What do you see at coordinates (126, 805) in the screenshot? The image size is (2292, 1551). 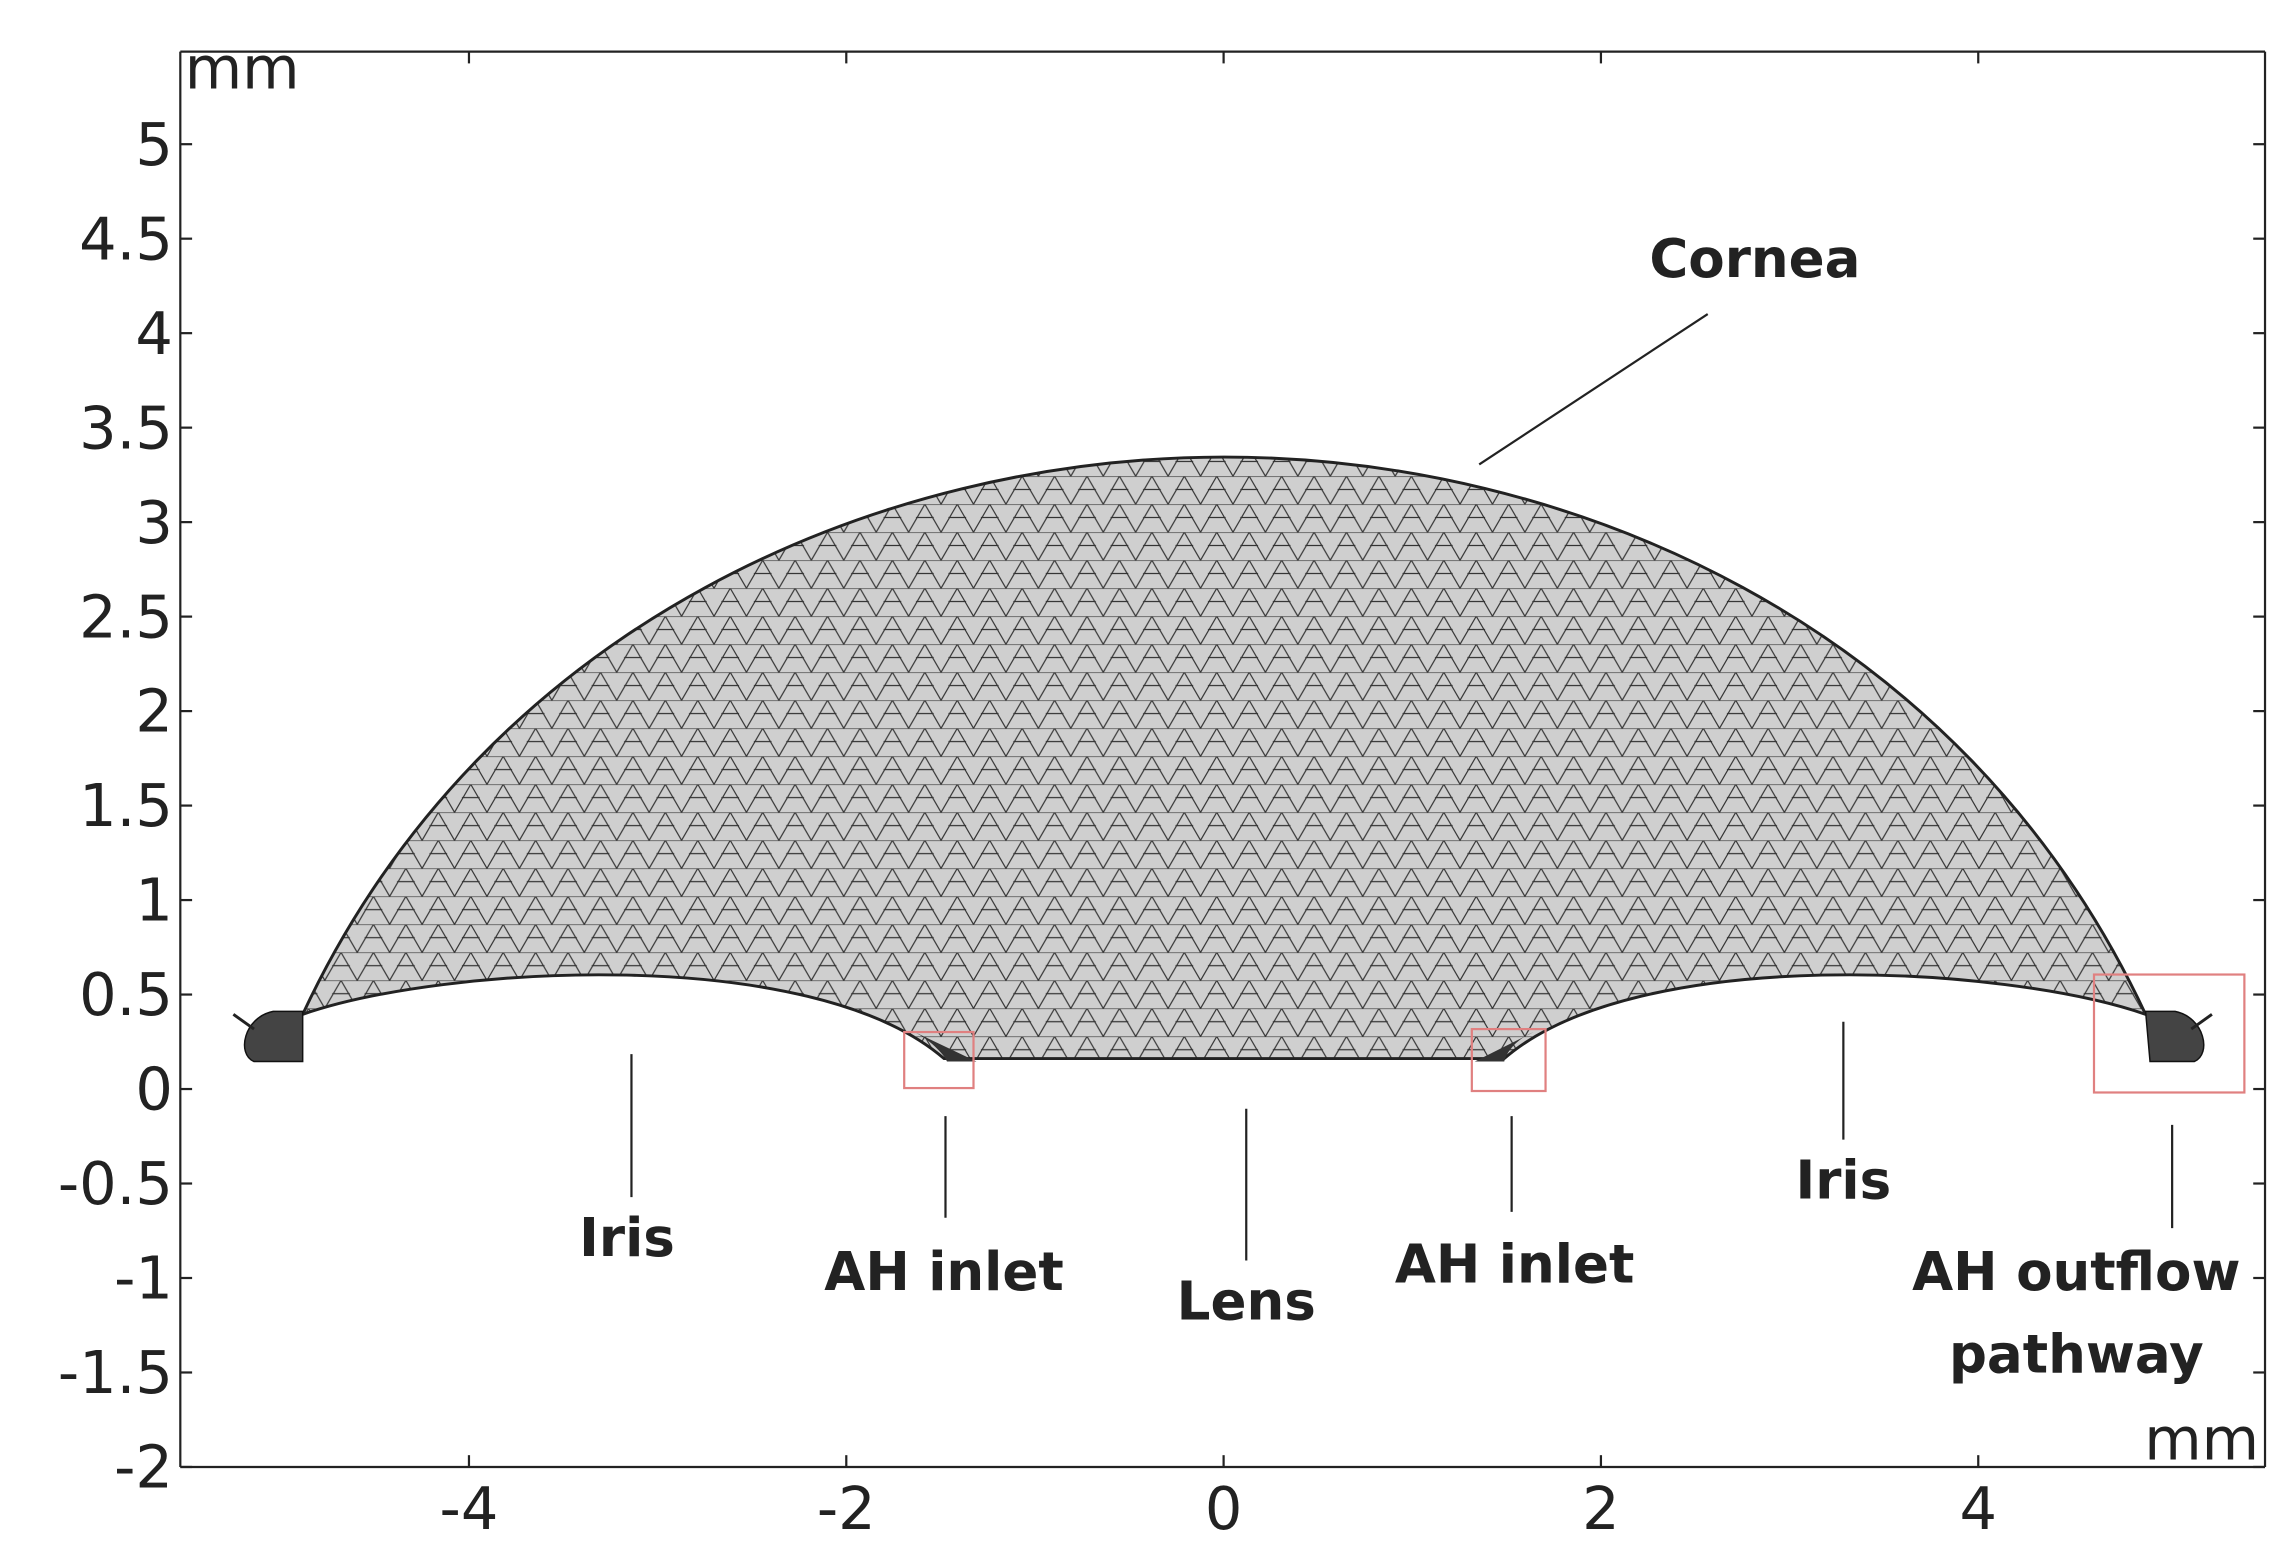 I see `y-tick-label: 1.5` at bounding box center [126, 805].